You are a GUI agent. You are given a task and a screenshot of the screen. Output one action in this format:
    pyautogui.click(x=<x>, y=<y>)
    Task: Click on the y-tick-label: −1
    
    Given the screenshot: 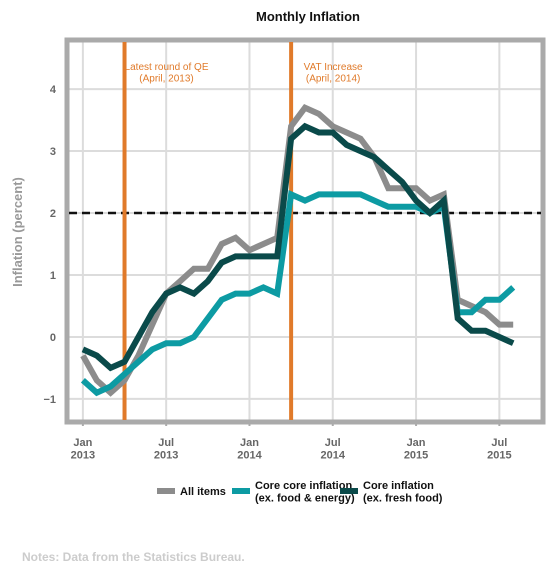 What is the action you would take?
    pyautogui.click(x=49, y=400)
    